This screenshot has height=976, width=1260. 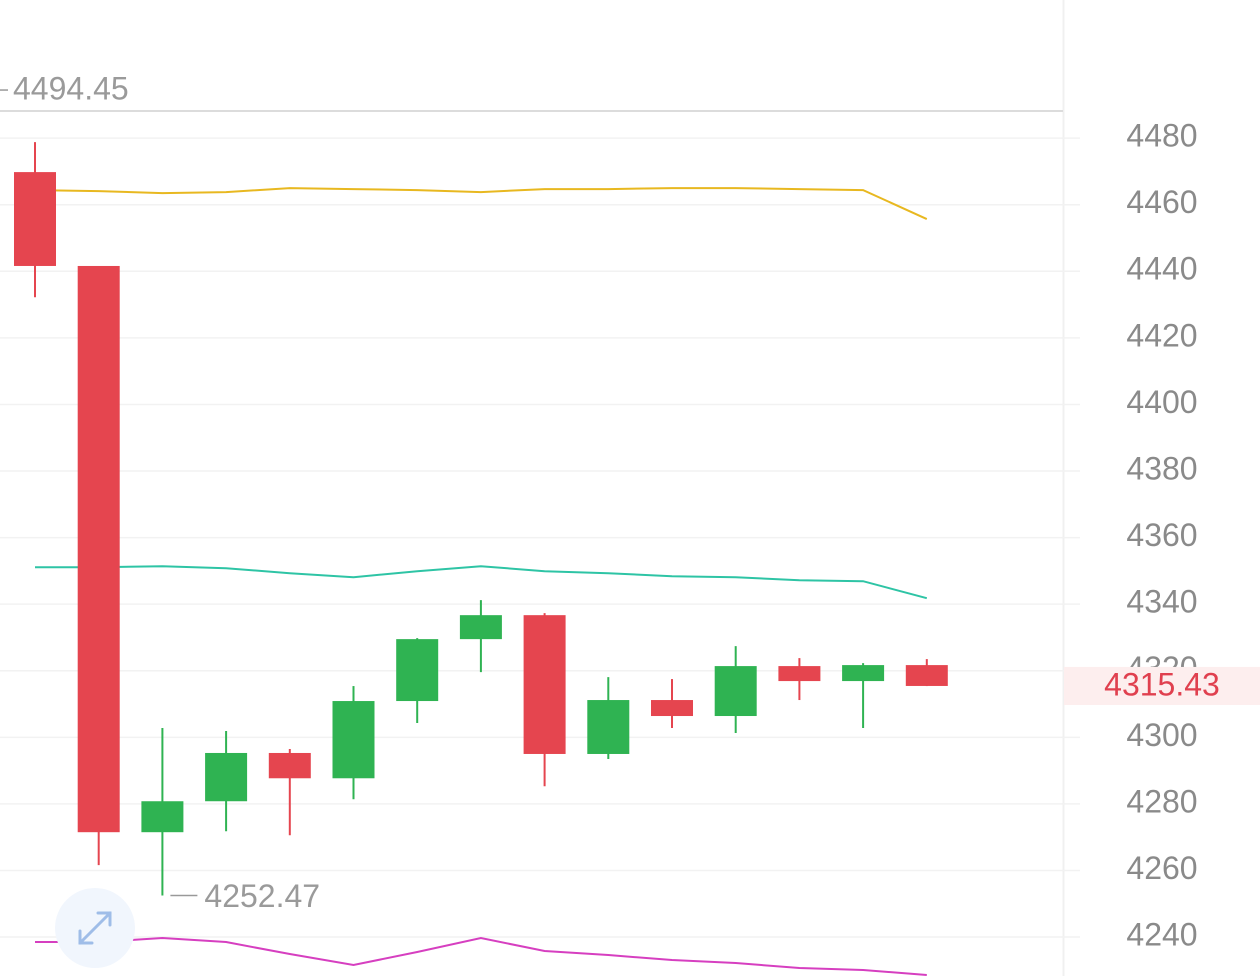 What do you see at coordinates (1161, 335) in the screenshot?
I see `y-tick-label: 4420` at bounding box center [1161, 335].